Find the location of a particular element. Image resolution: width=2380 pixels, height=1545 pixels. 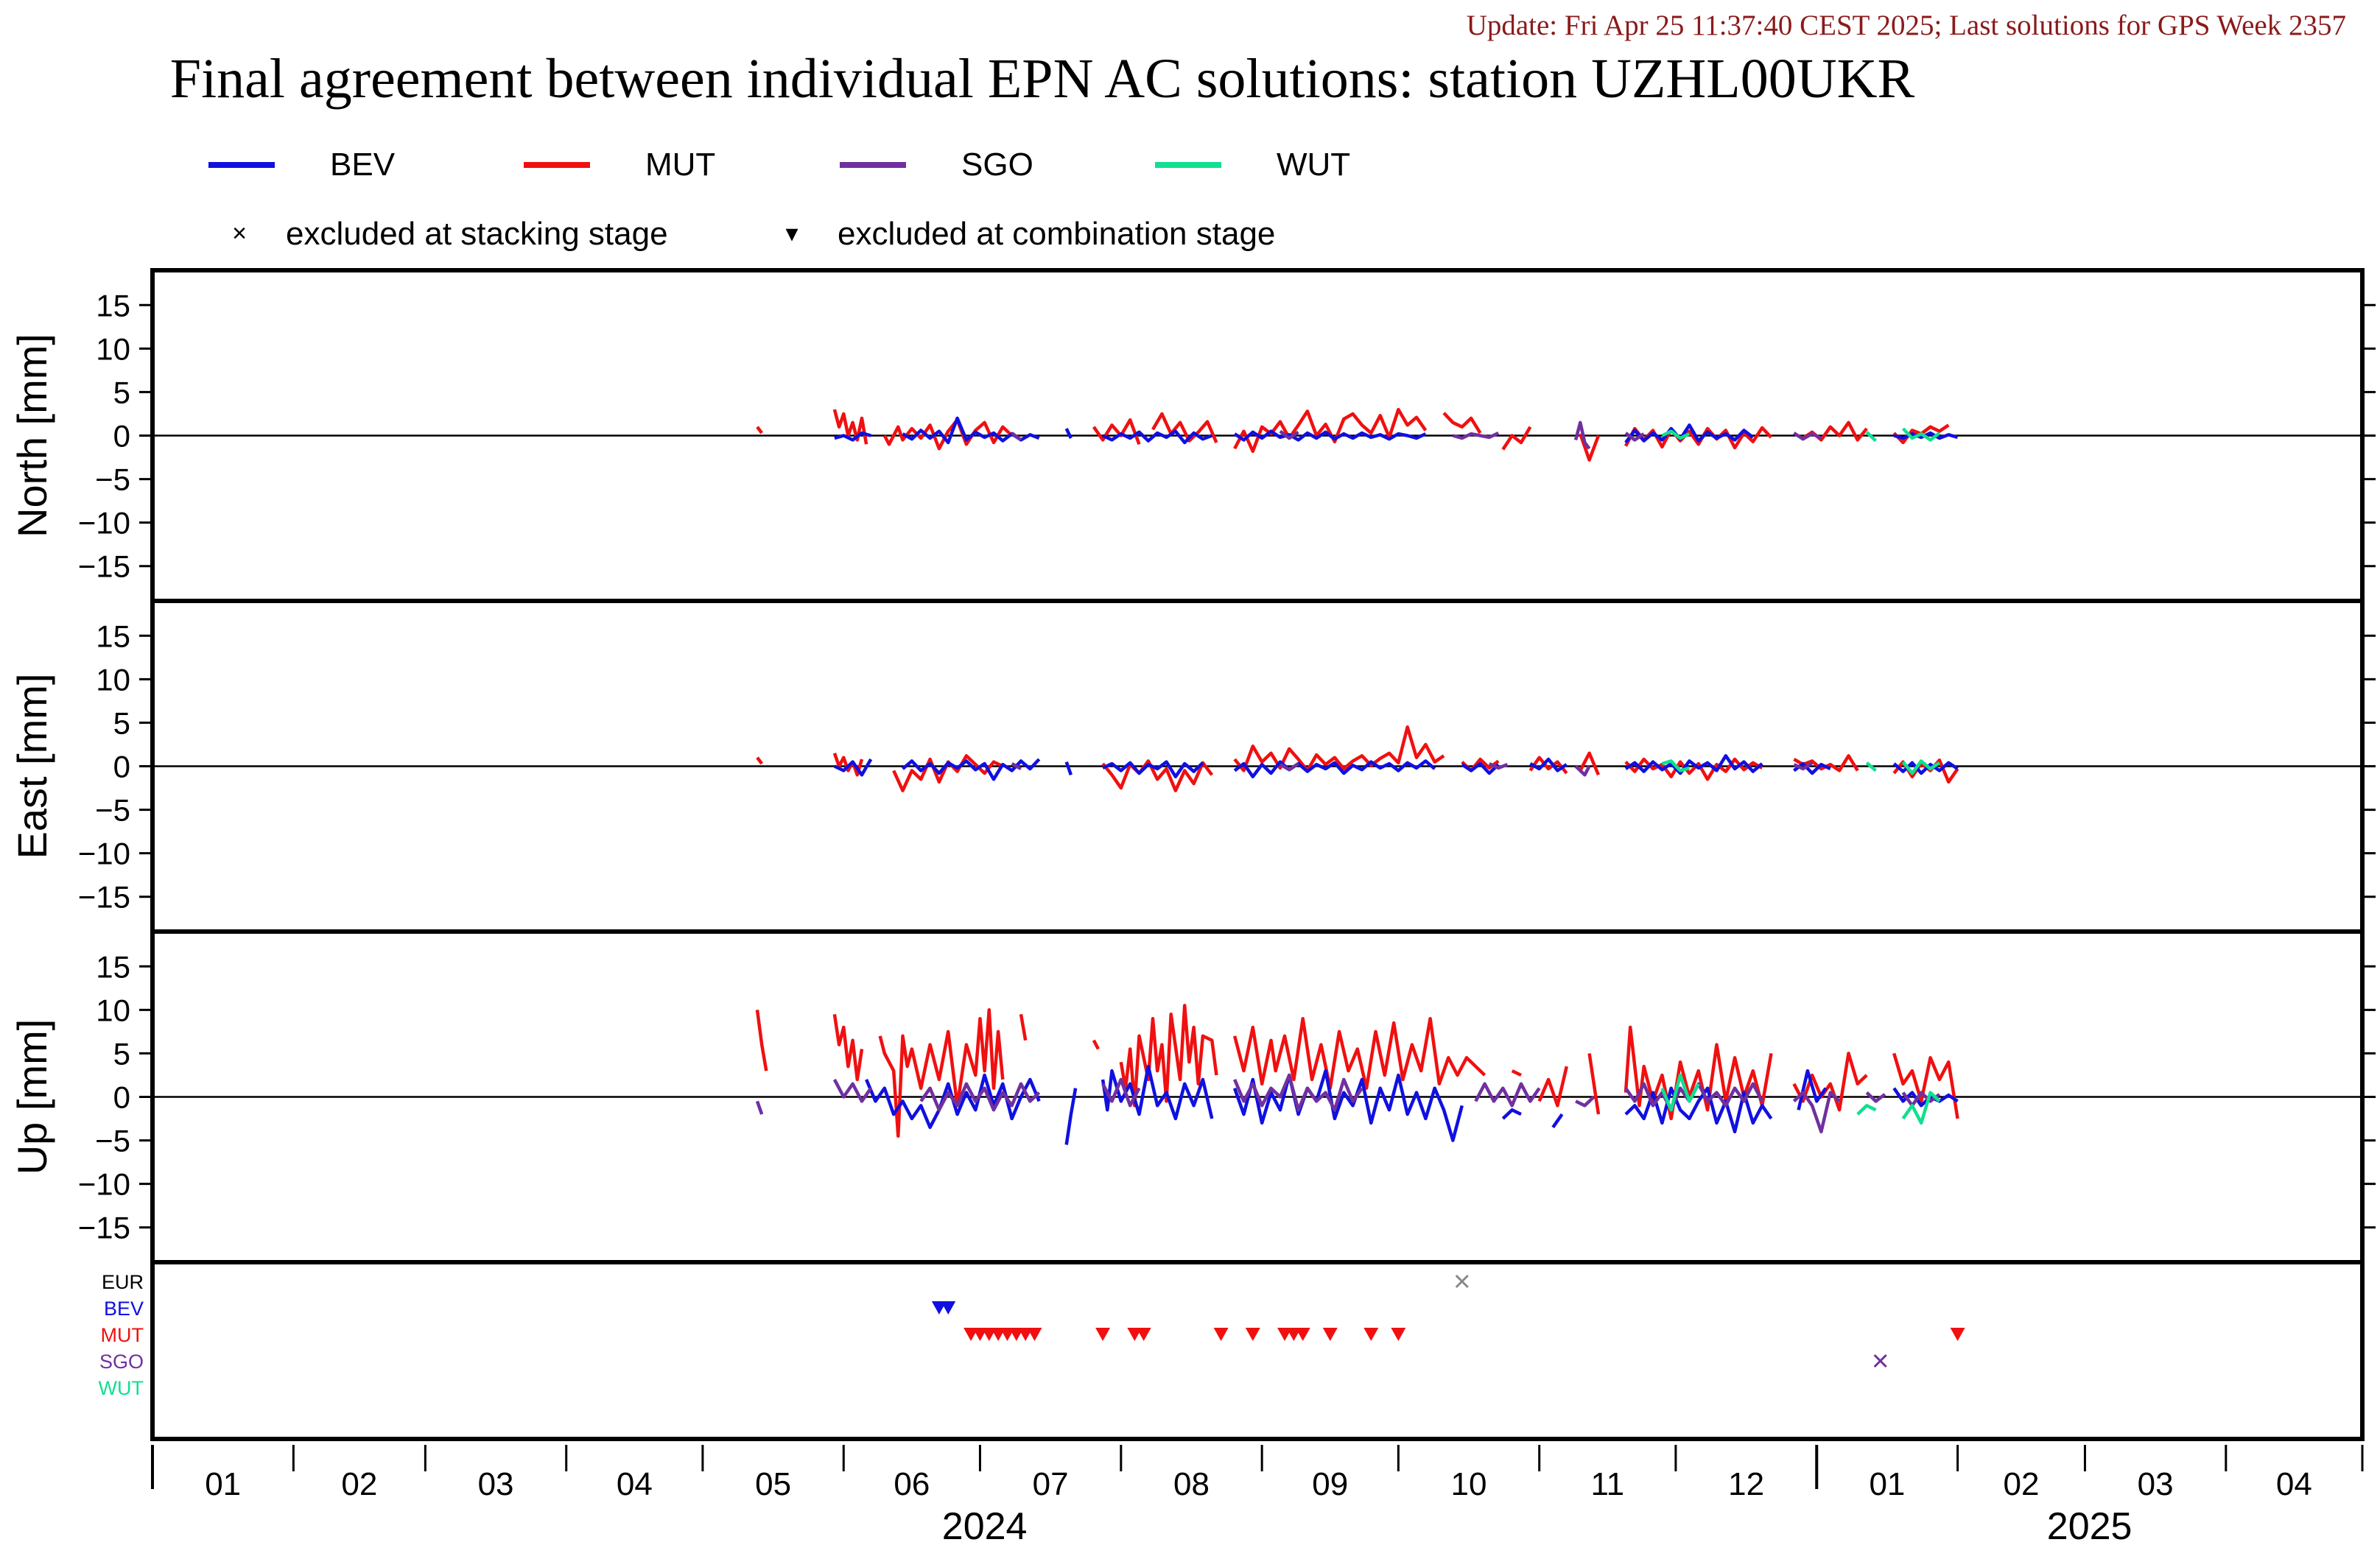

legend-marker-label-1: excluded at stacking stage is located at coordinates (477, 234).